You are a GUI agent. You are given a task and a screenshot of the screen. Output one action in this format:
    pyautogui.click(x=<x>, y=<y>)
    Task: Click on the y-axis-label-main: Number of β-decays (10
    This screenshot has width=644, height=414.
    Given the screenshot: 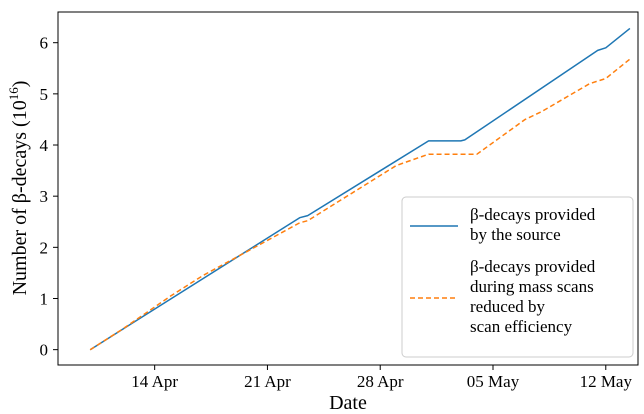 What is the action you would take?
    pyautogui.click(x=20, y=197)
    